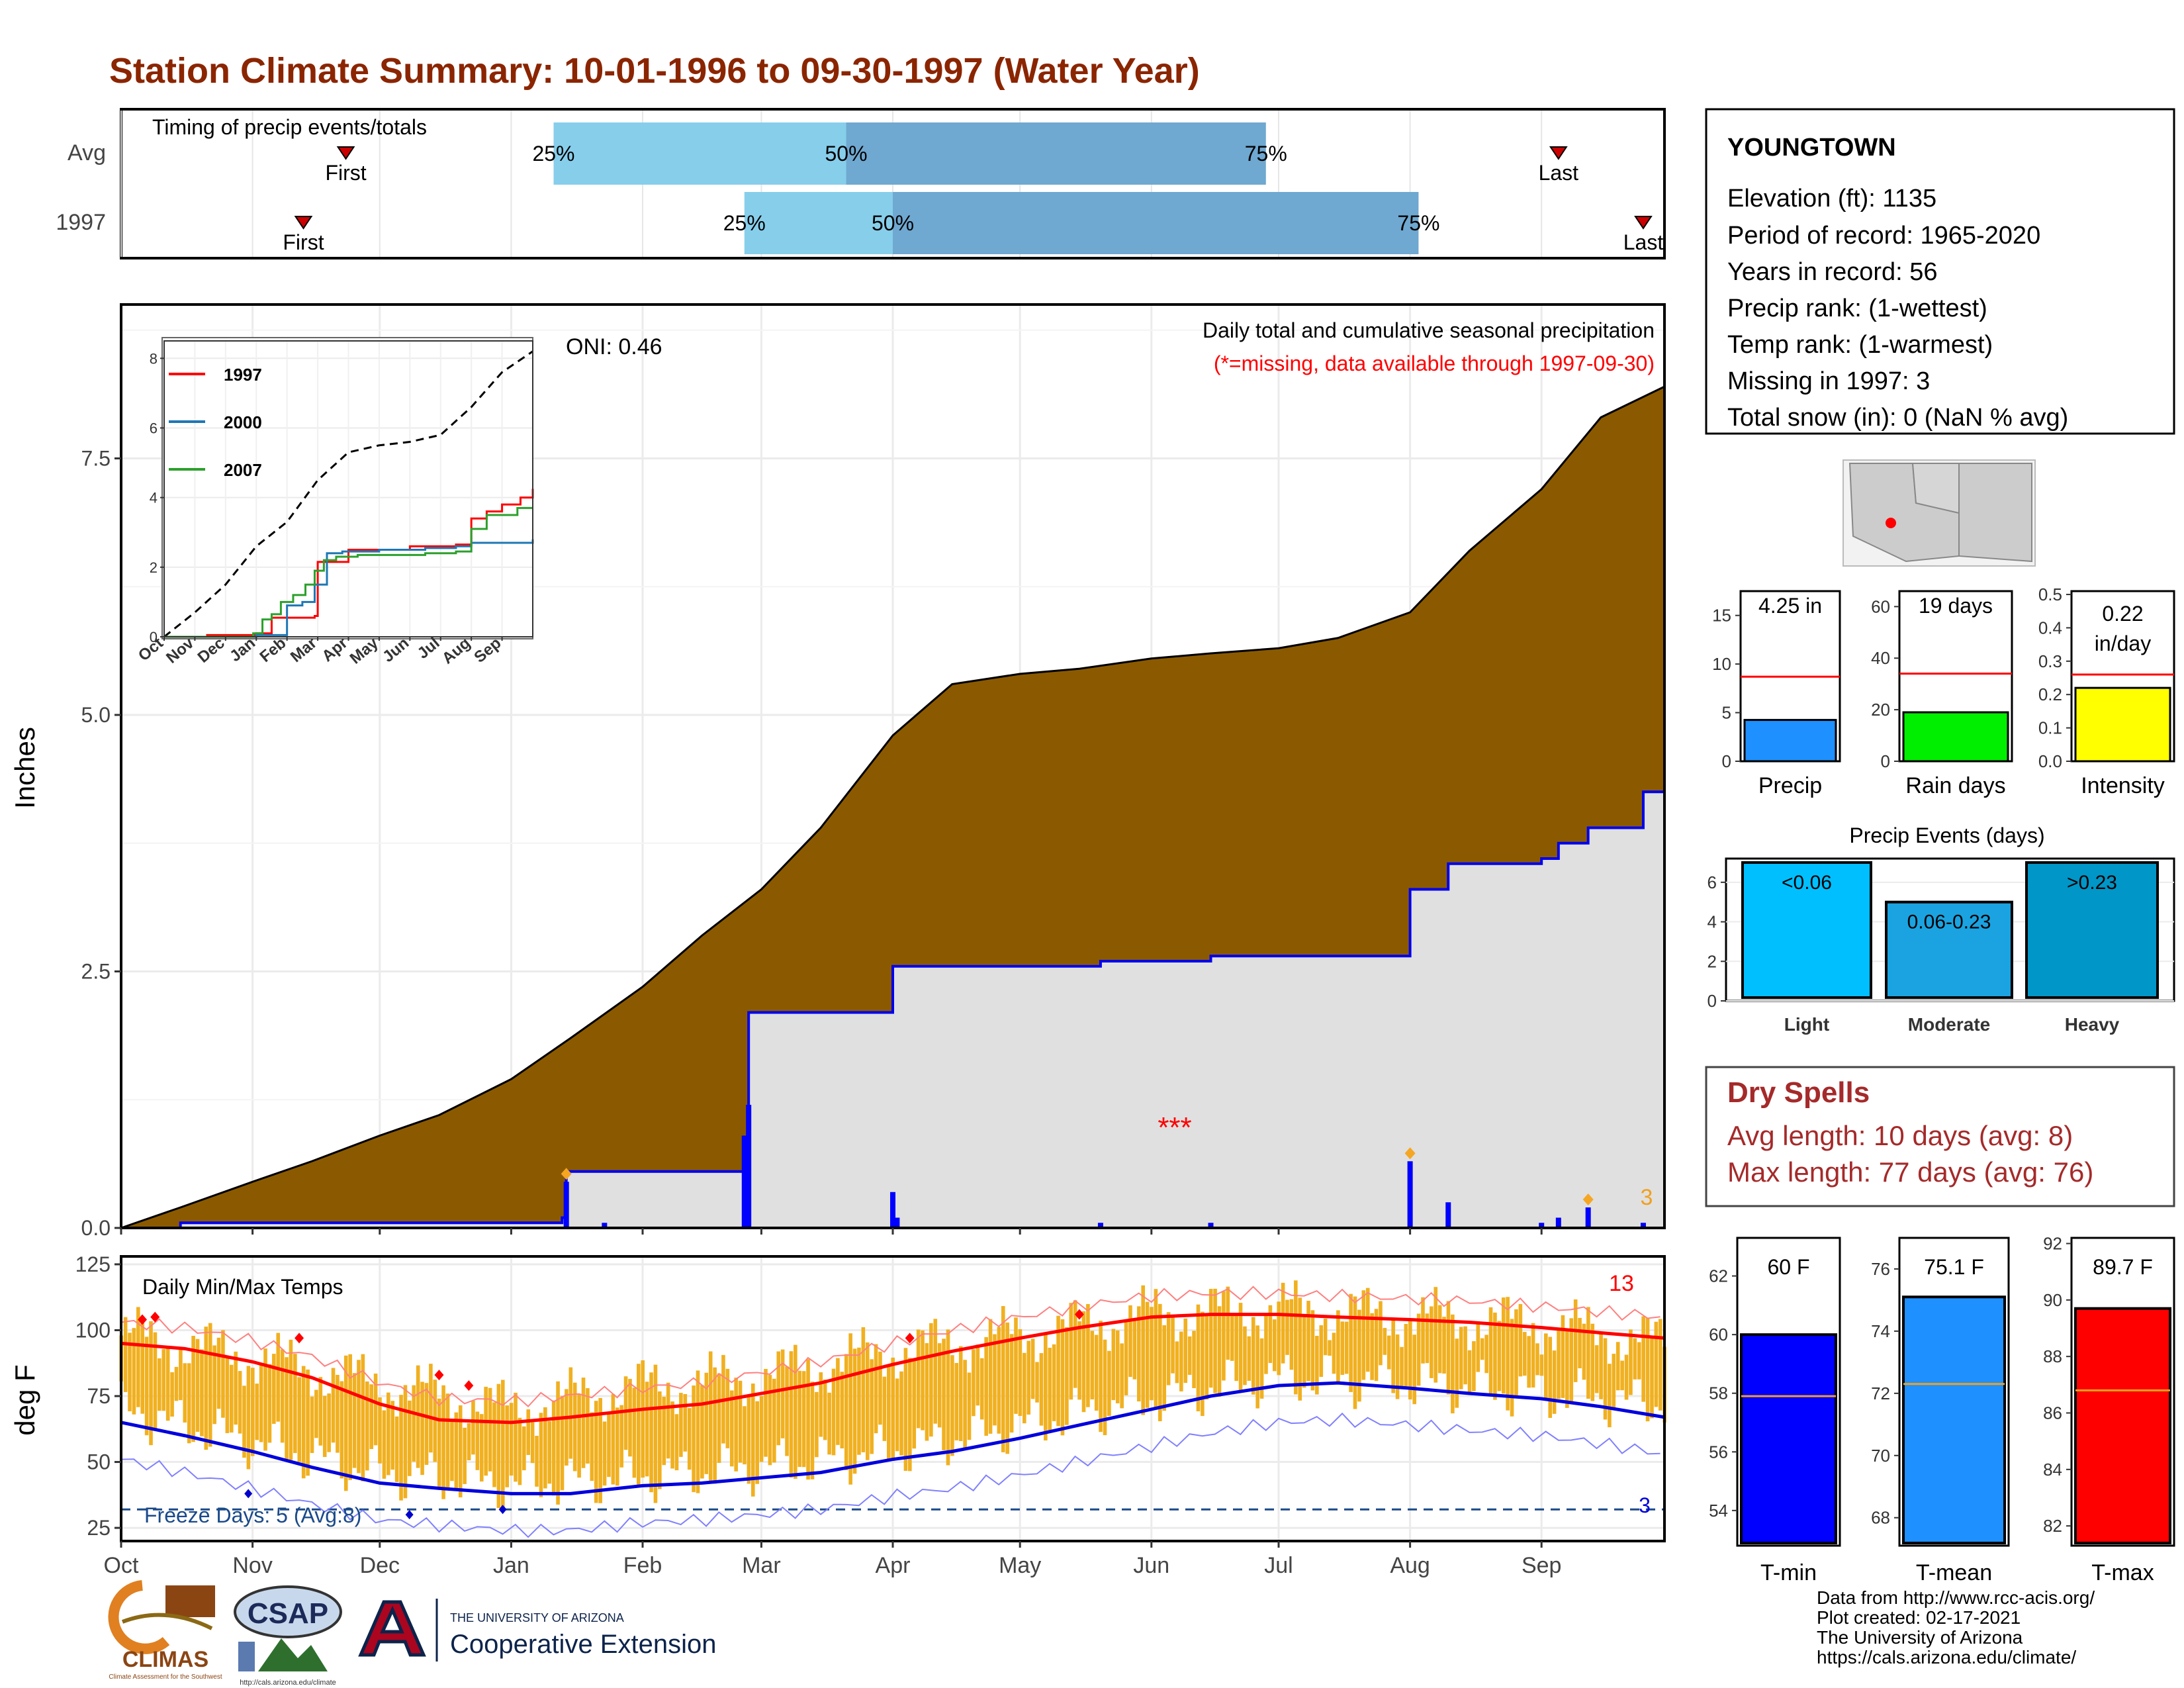  Describe the element at coordinates (614, 346) in the screenshot. I see `oni-label: ONI: 0.46` at that location.